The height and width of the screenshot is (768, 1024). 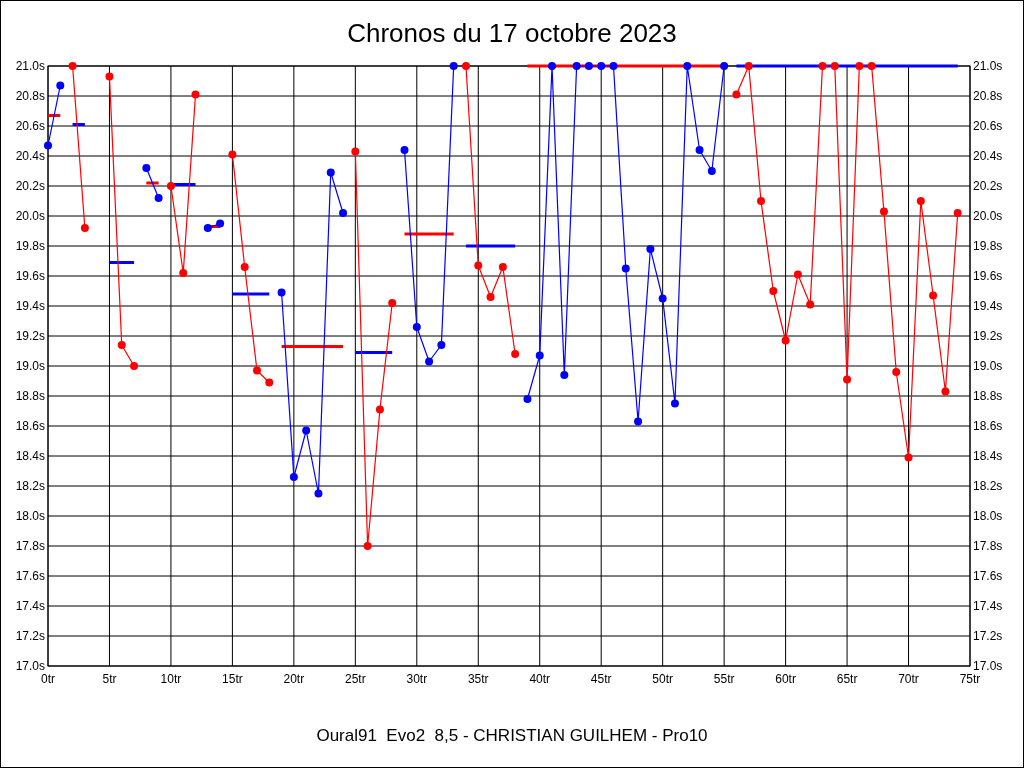 I want to click on y-tick-label: 19.2s, so click(x=30, y=336).